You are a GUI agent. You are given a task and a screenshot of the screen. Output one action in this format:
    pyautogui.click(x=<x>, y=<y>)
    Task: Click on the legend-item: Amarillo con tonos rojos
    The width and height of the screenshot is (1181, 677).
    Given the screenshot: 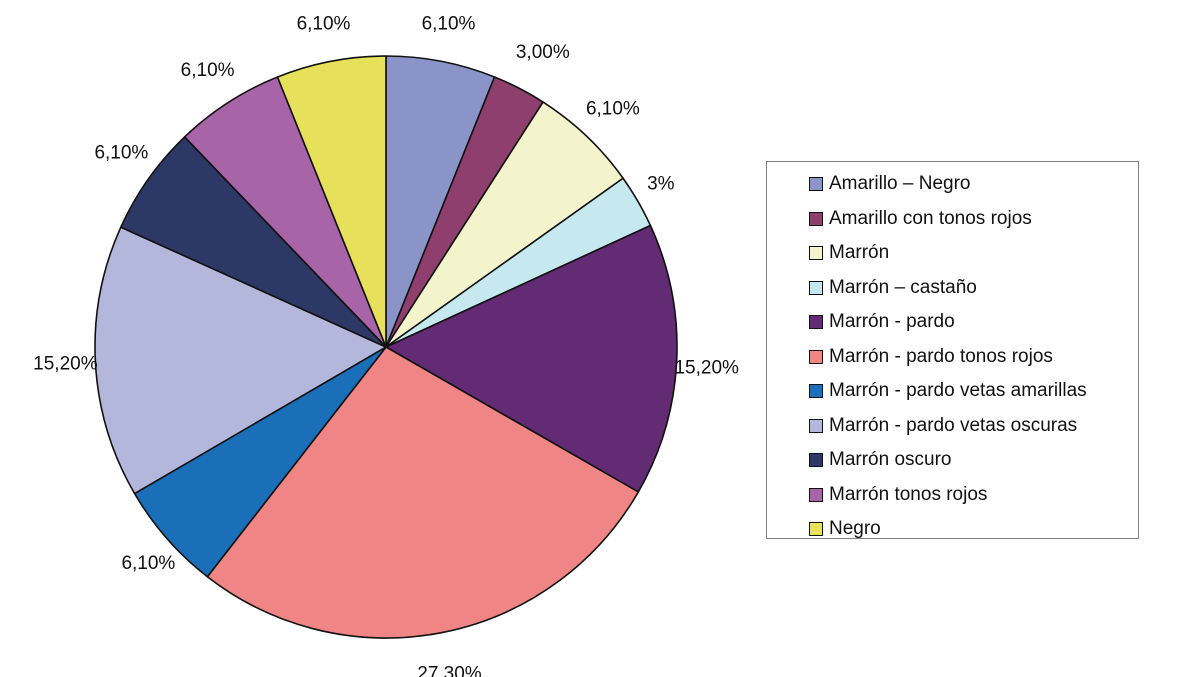 What is the action you would take?
    pyautogui.click(x=952, y=219)
    